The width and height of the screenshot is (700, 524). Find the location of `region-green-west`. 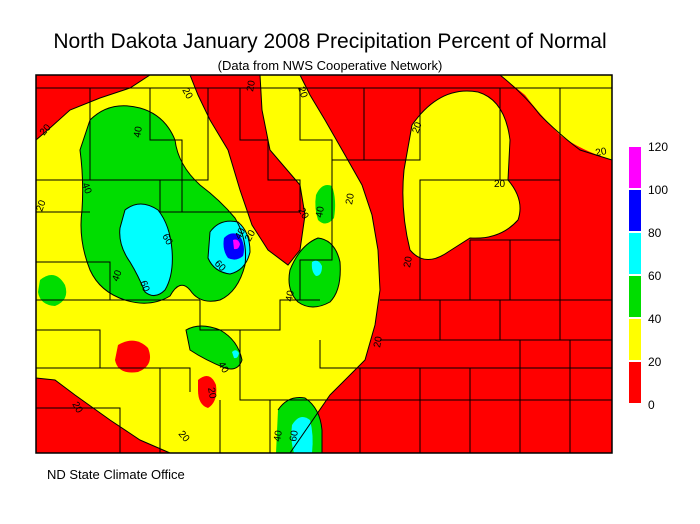

region-green-west is located at coordinates (163, 204).